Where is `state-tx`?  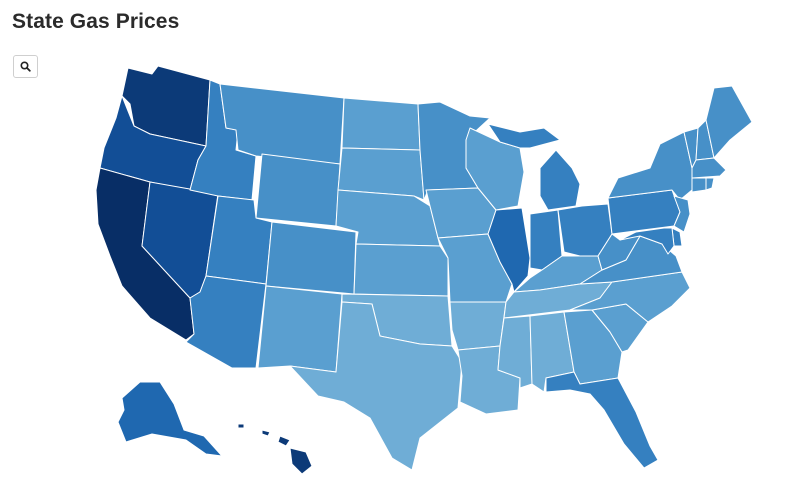
state-tx is located at coordinates (376, 386).